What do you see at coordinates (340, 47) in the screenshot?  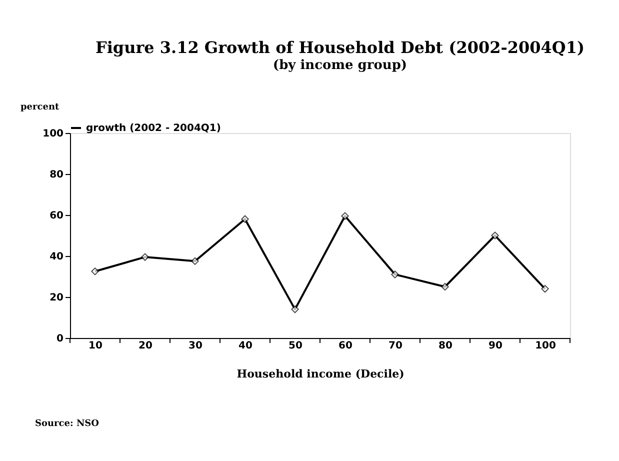 I see `chart-title: Figure 3.12 Growth of Household Debt (2002-2004Q1)` at bounding box center [340, 47].